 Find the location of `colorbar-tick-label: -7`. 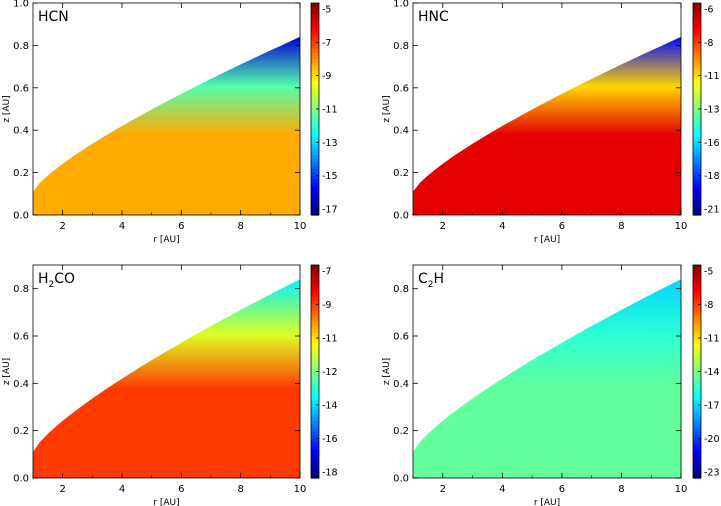

colorbar-tick-label: -7 is located at coordinates (326, 43).